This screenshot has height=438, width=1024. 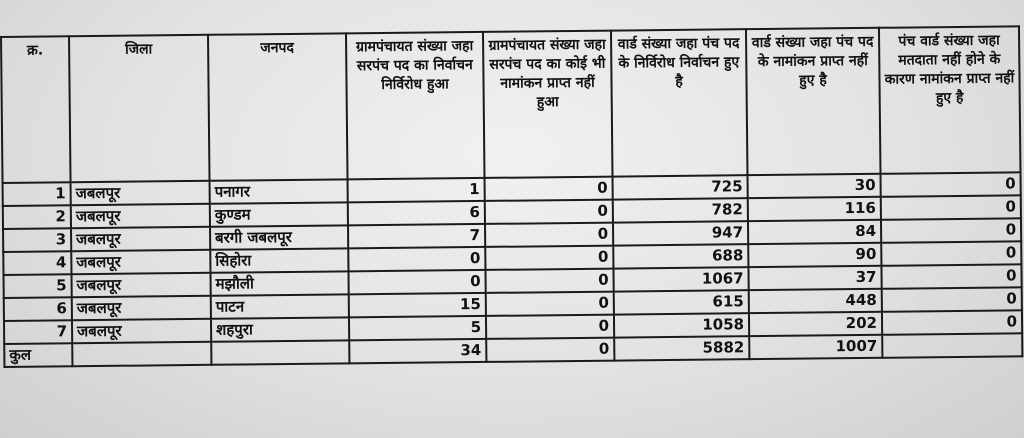 What do you see at coordinates (38, 332) in the screenshot?
I see `cell-serial: 7` at bounding box center [38, 332].